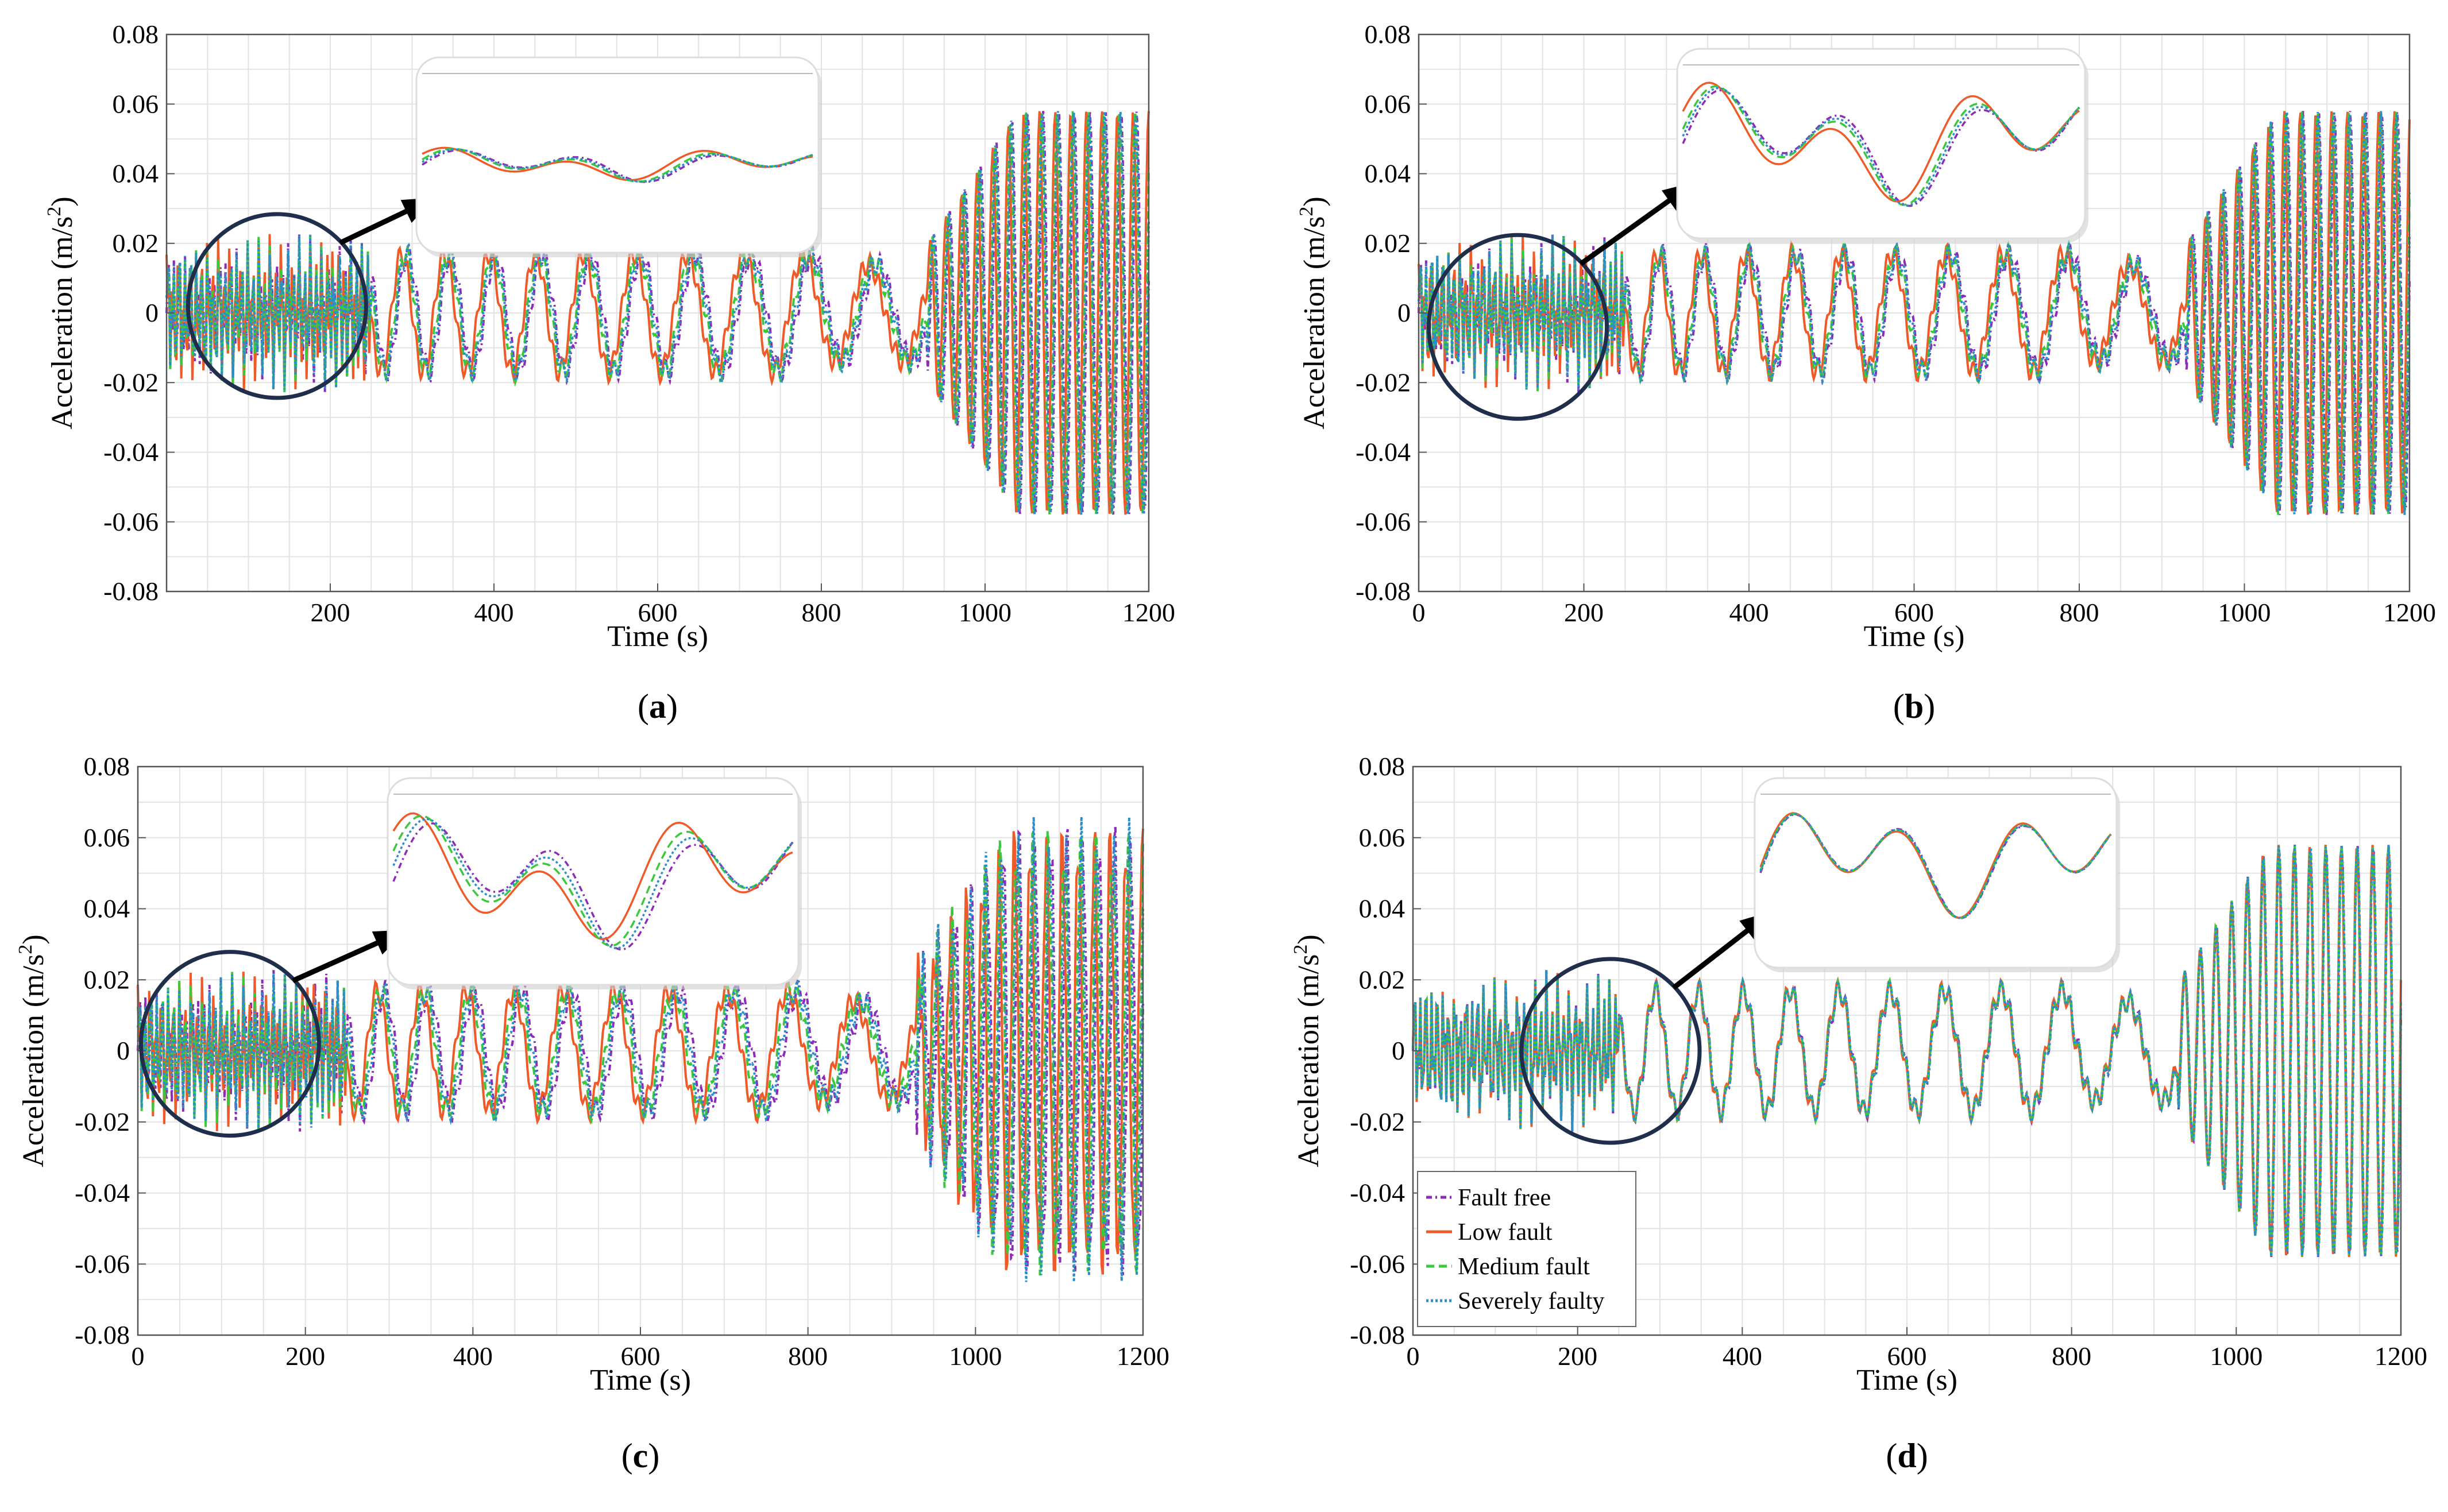  What do you see at coordinates (1914, 706) in the screenshot?
I see `panel-label: (b)` at bounding box center [1914, 706].